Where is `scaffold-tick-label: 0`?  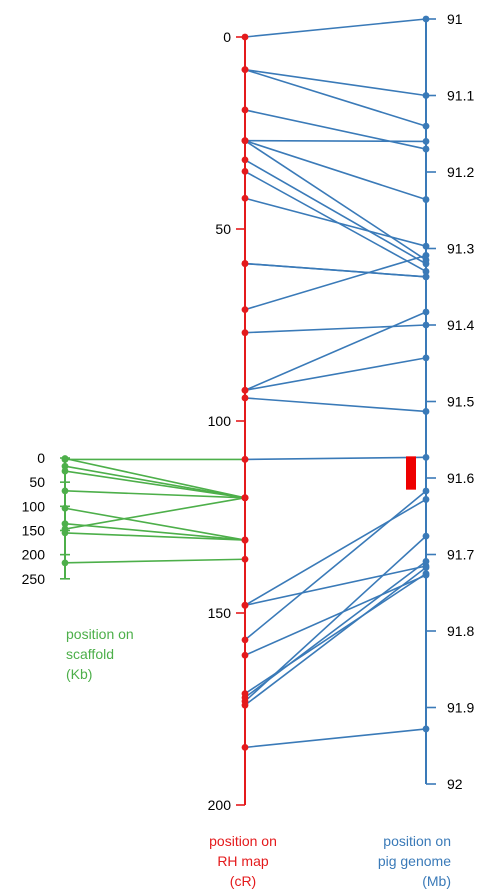
scaffold-tick-label: 0 is located at coordinates (41, 458).